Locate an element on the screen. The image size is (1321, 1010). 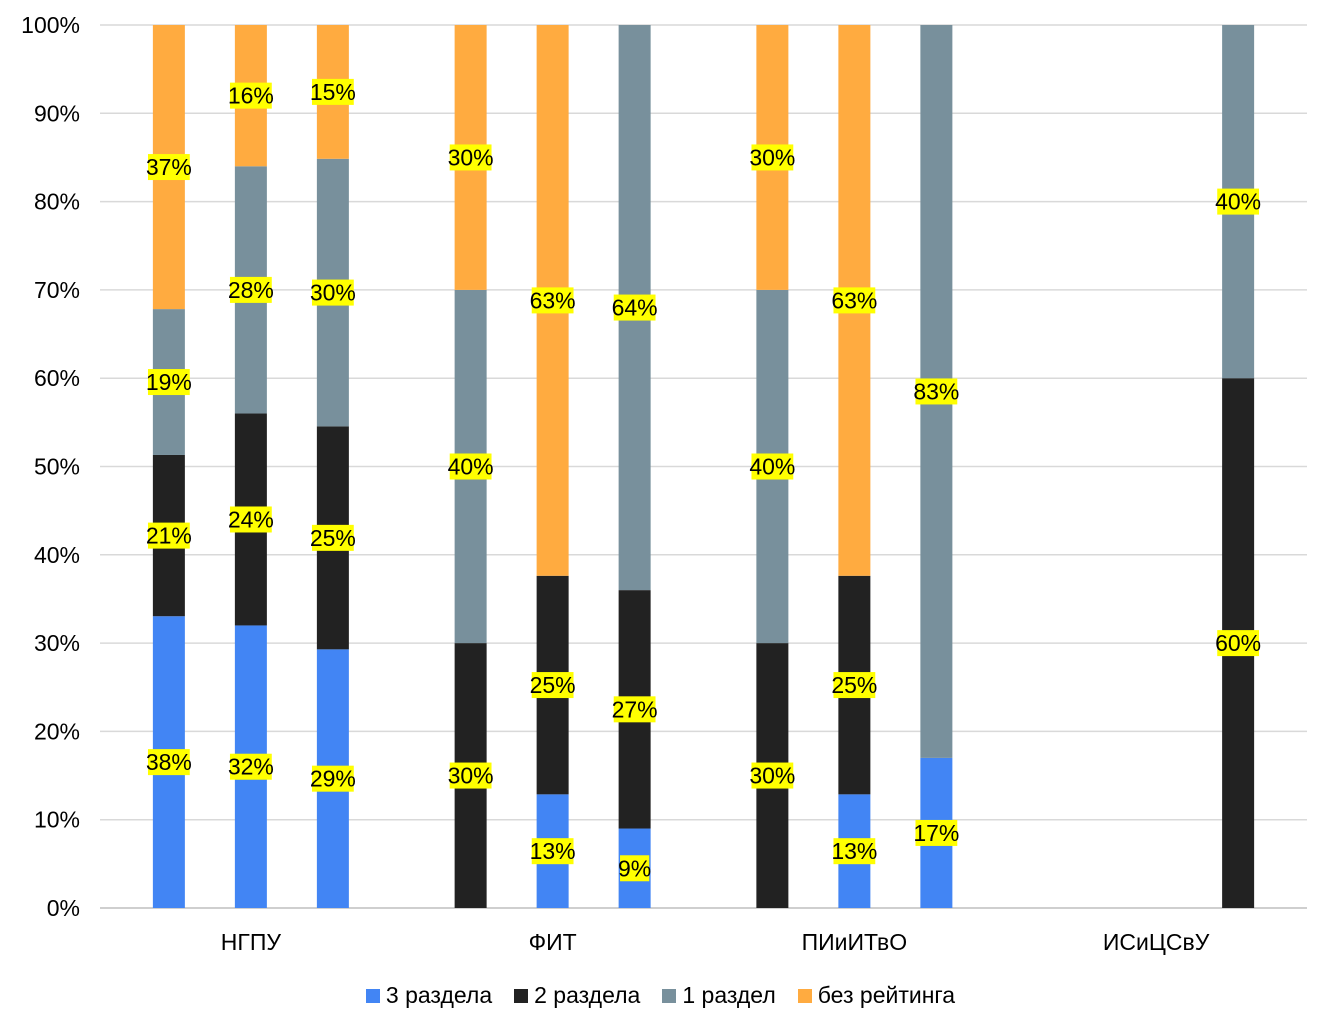
data-label-text: 25% is located at coordinates (854, 685).